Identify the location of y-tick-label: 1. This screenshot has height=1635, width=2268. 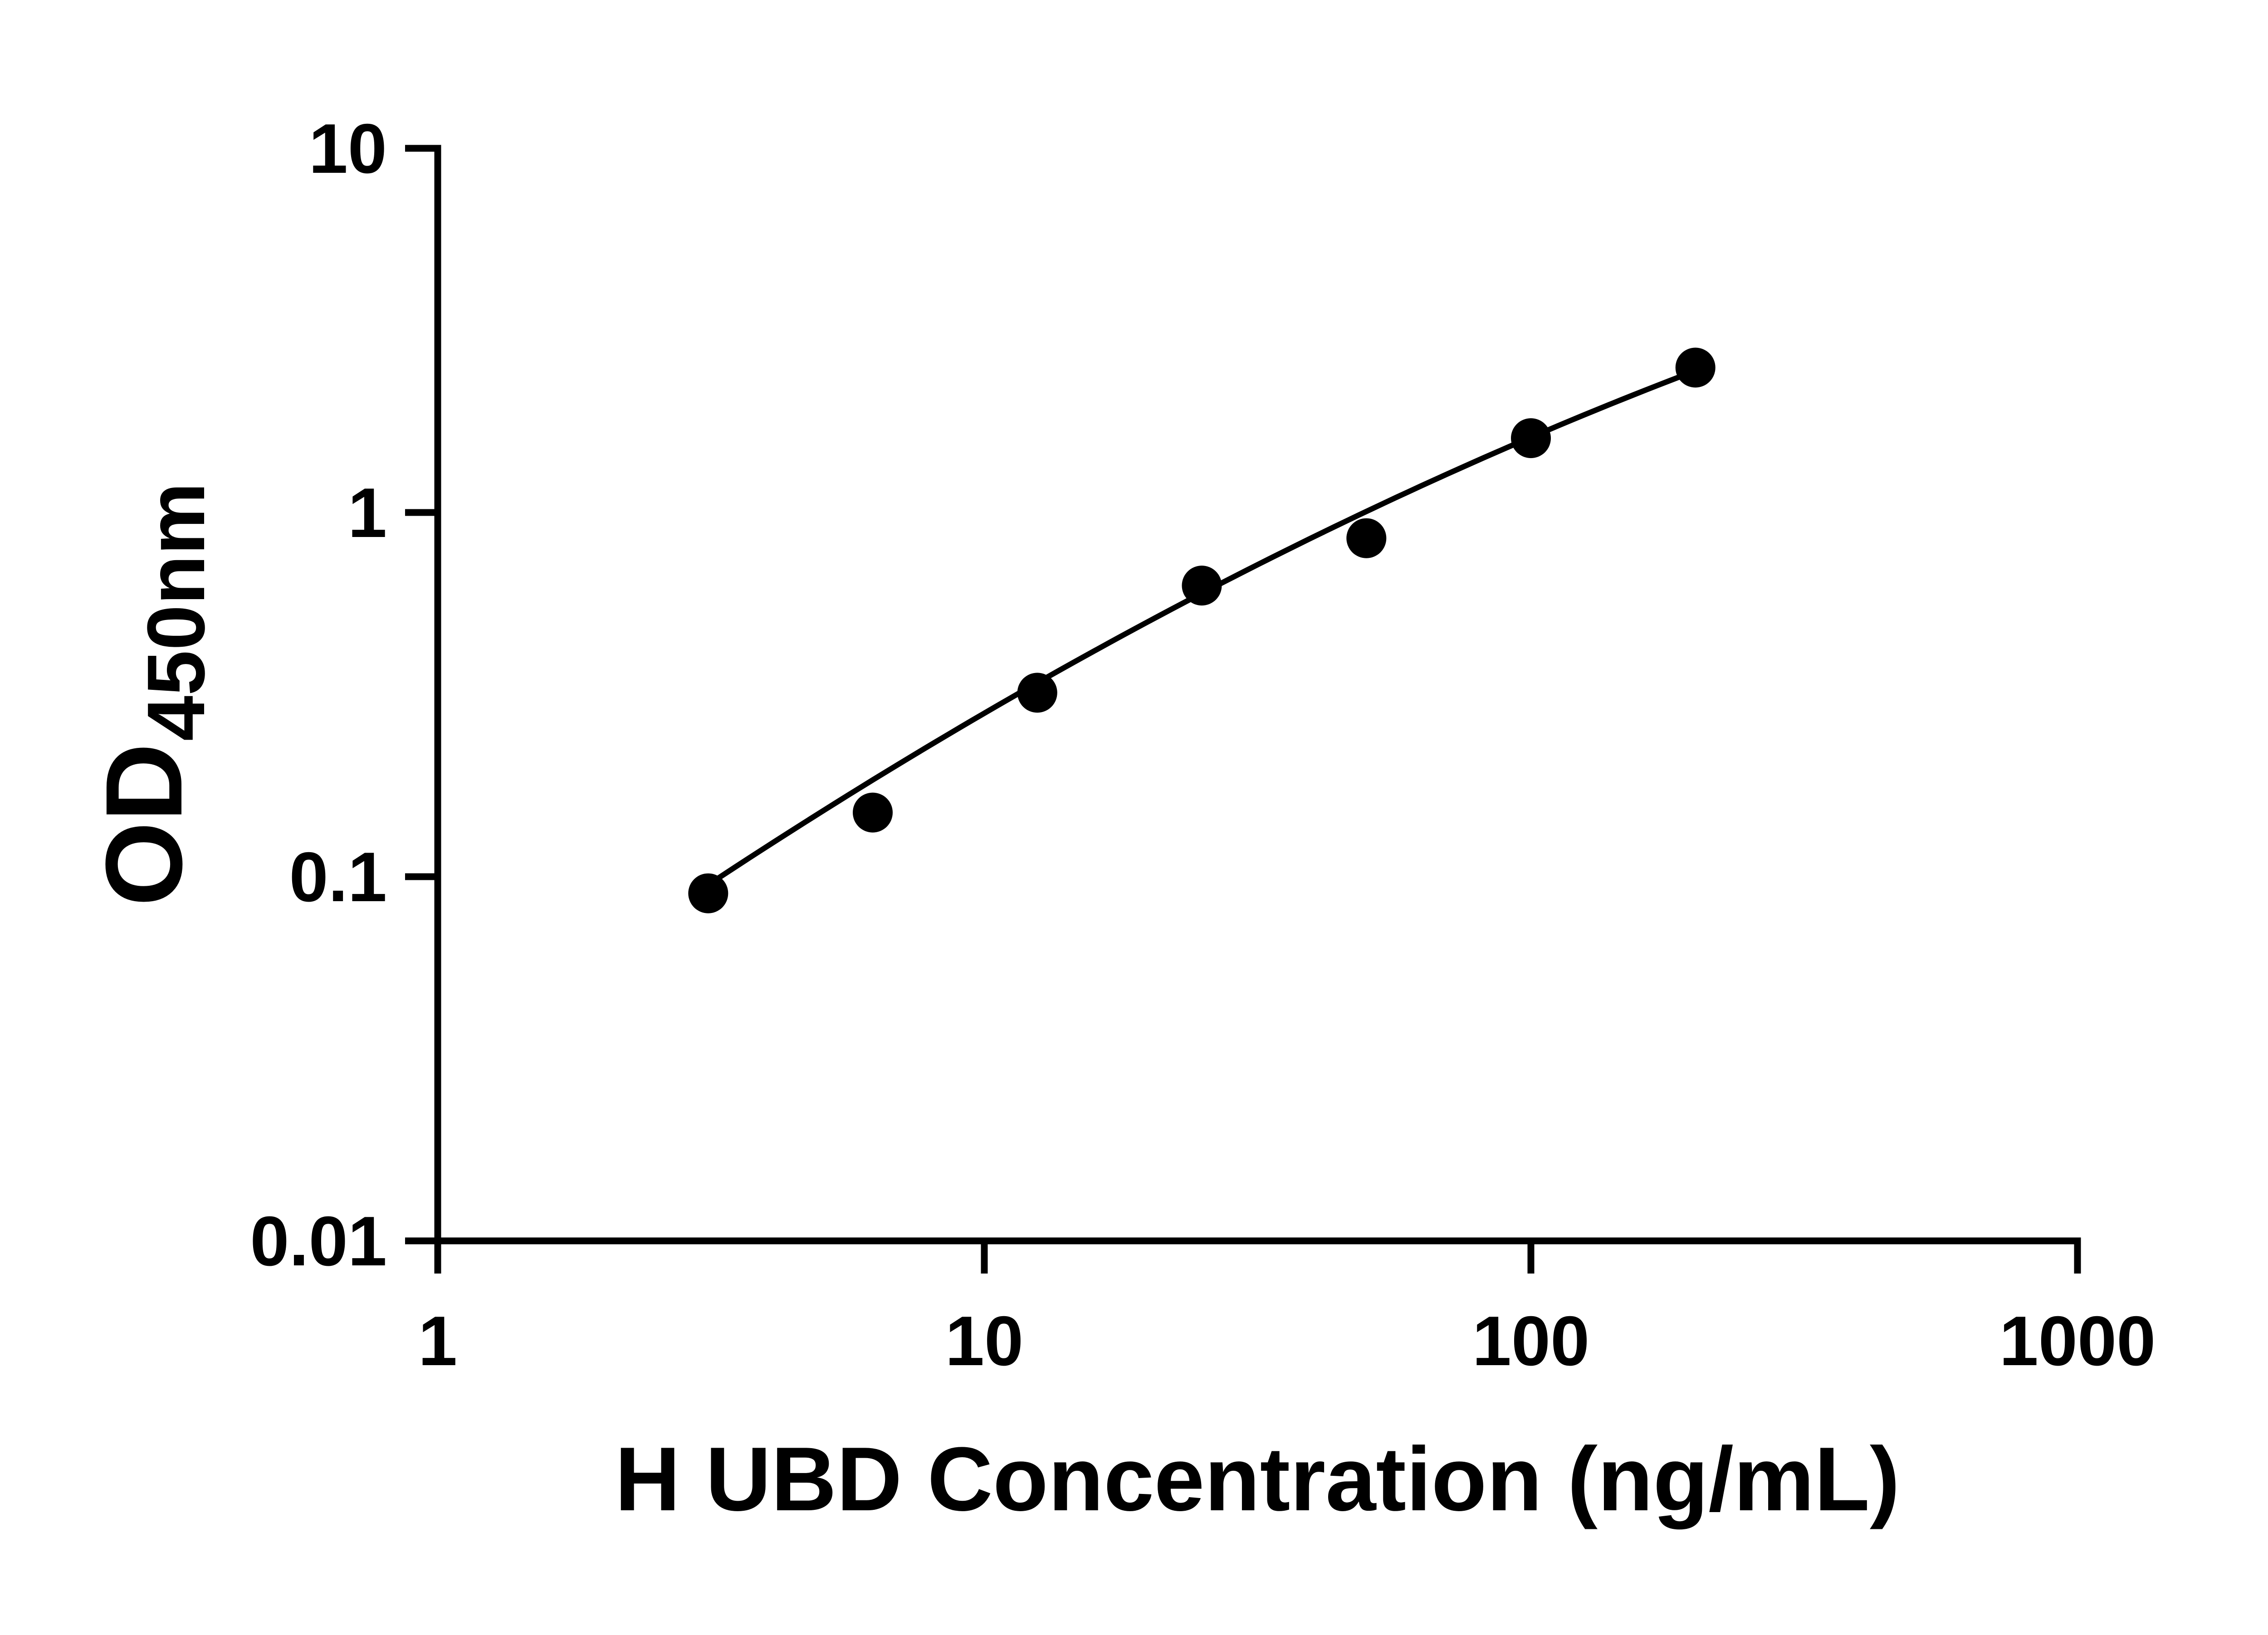
(367, 513).